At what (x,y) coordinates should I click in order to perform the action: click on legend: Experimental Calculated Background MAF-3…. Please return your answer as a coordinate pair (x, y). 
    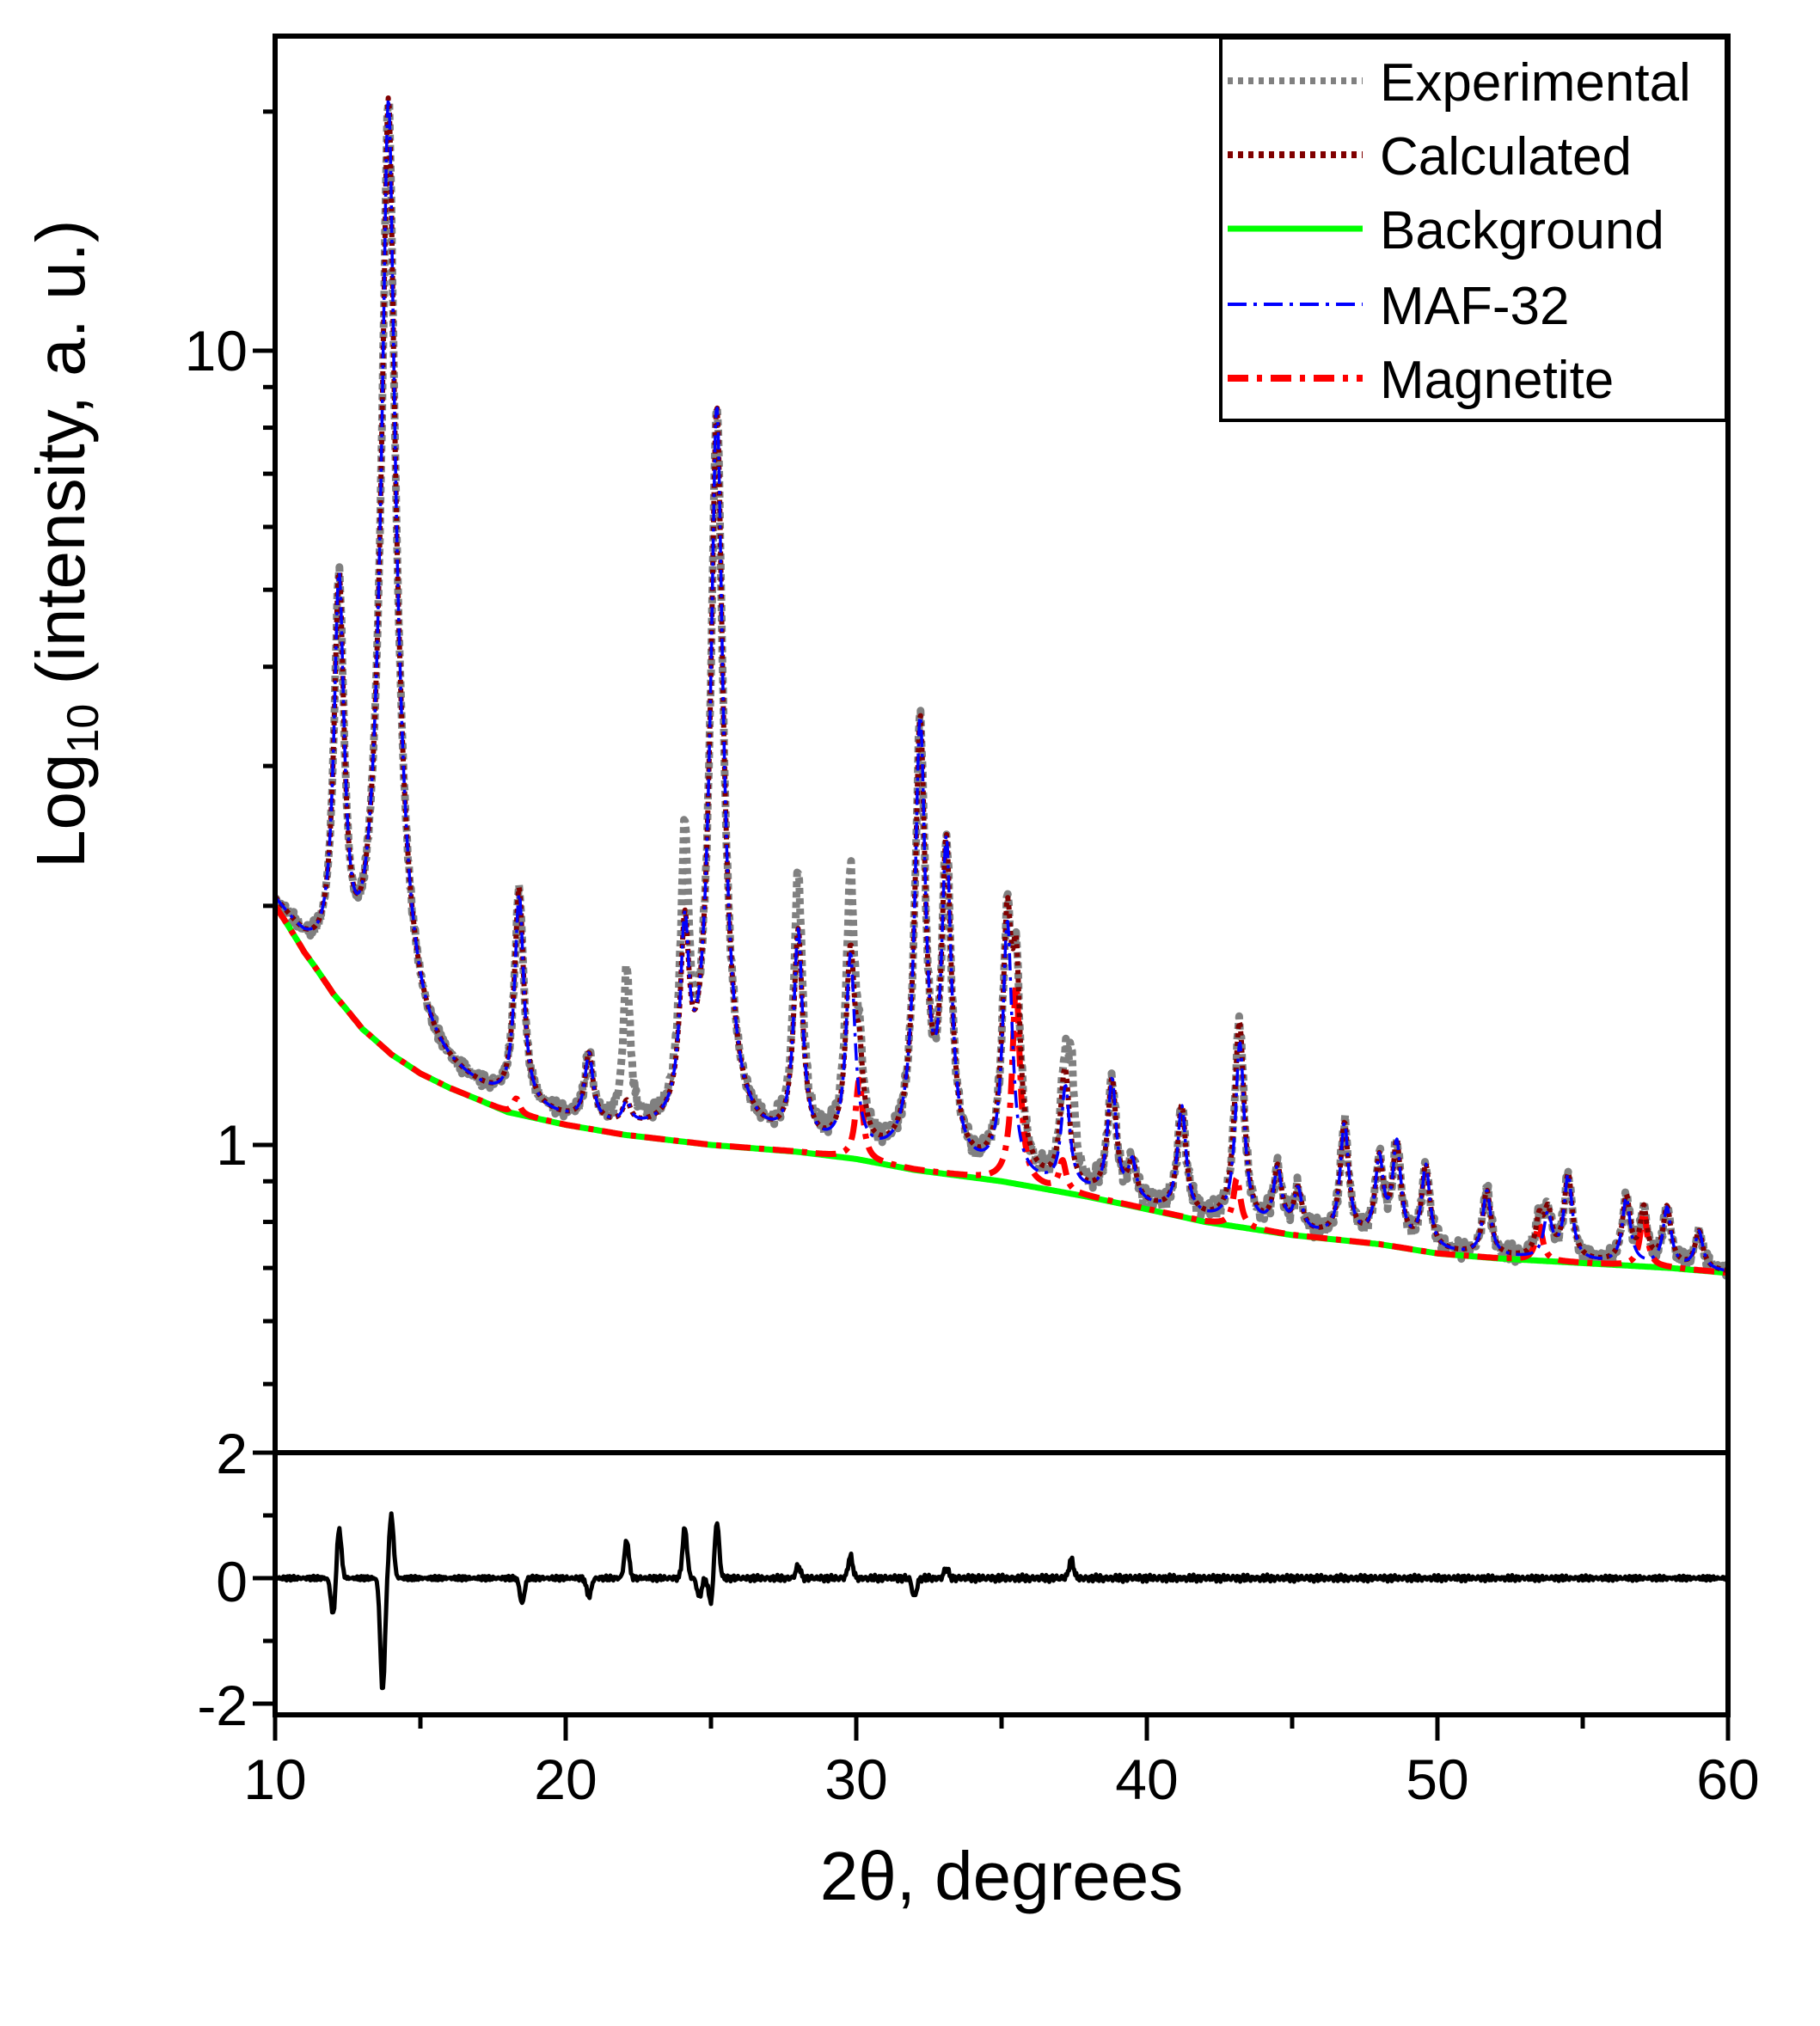
    Looking at the image, I should click on (1473, 229).